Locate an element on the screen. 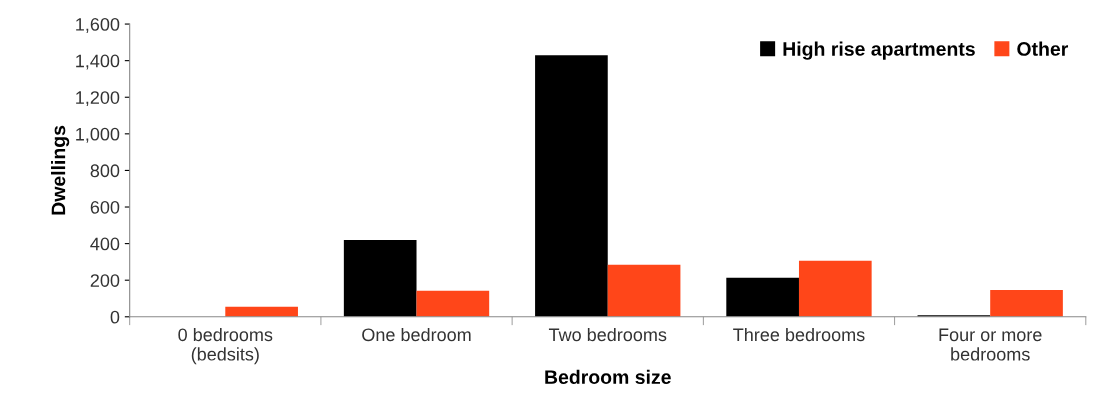  y-tick-label: 1,000 is located at coordinates (98, 135).